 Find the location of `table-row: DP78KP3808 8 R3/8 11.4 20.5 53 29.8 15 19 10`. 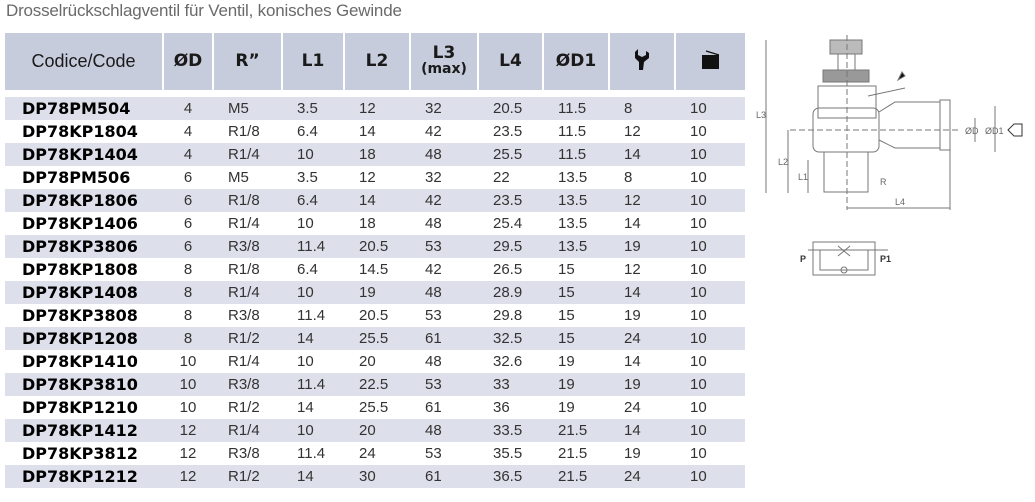

table-row: DP78KP3808 8 R3/8 11.4 20.5 53 29.8 15 19 10 is located at coordinates (375, 315).